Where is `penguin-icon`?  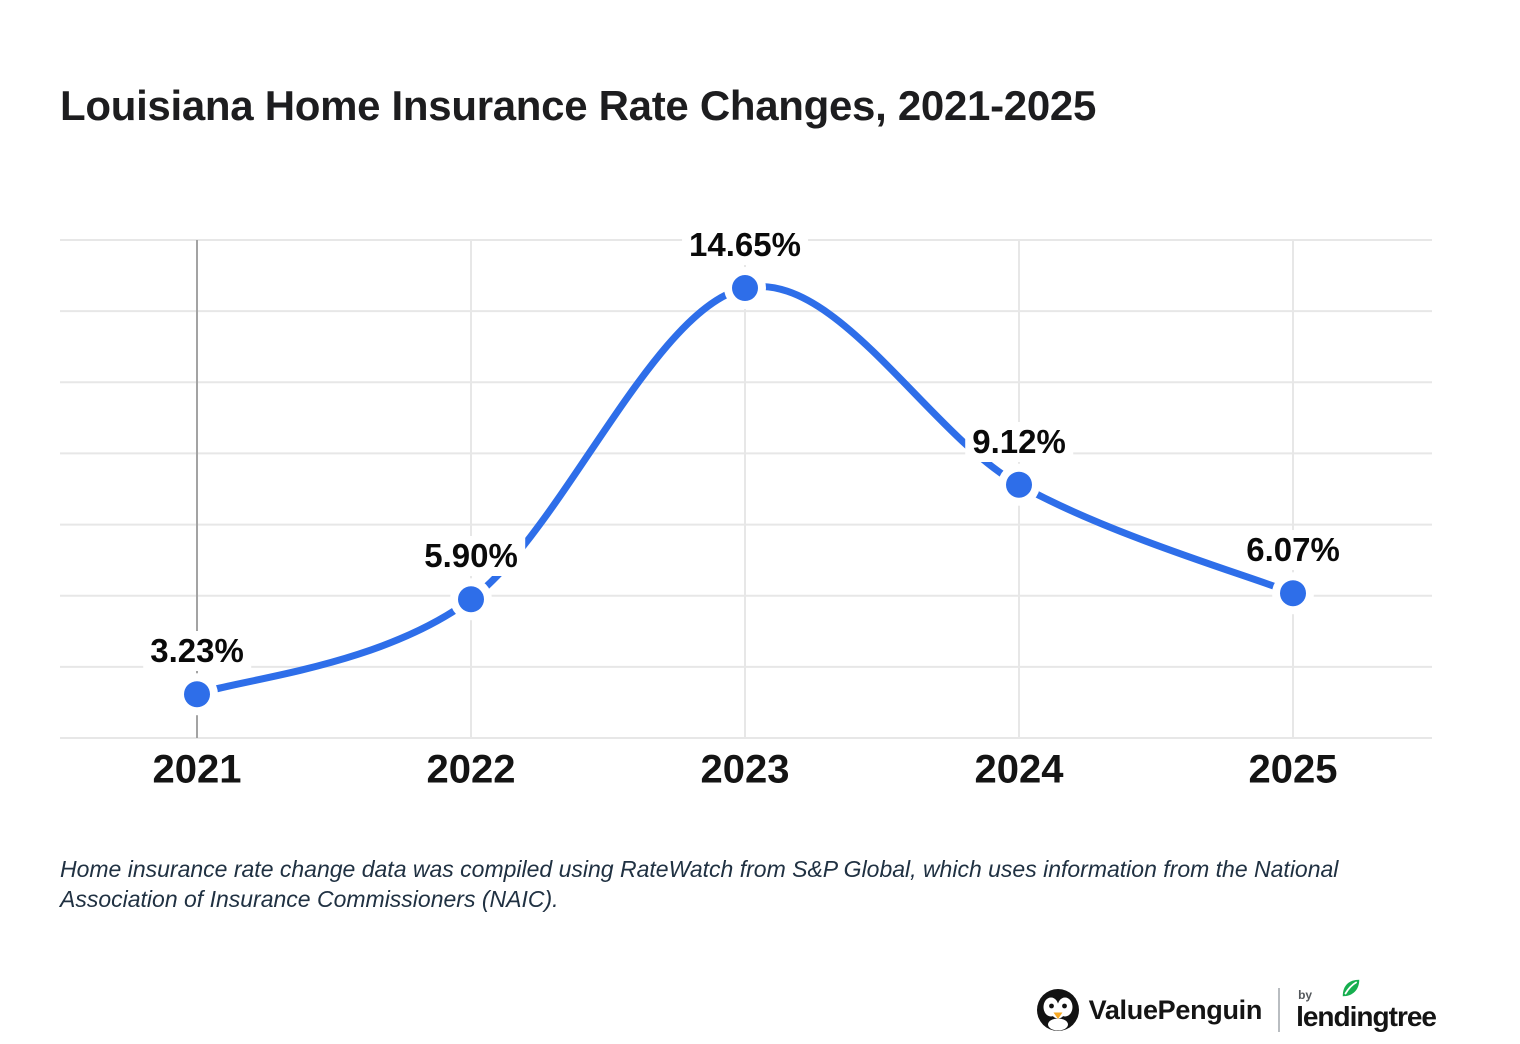 penguin-icon is located at coordinates (1057, 1010).